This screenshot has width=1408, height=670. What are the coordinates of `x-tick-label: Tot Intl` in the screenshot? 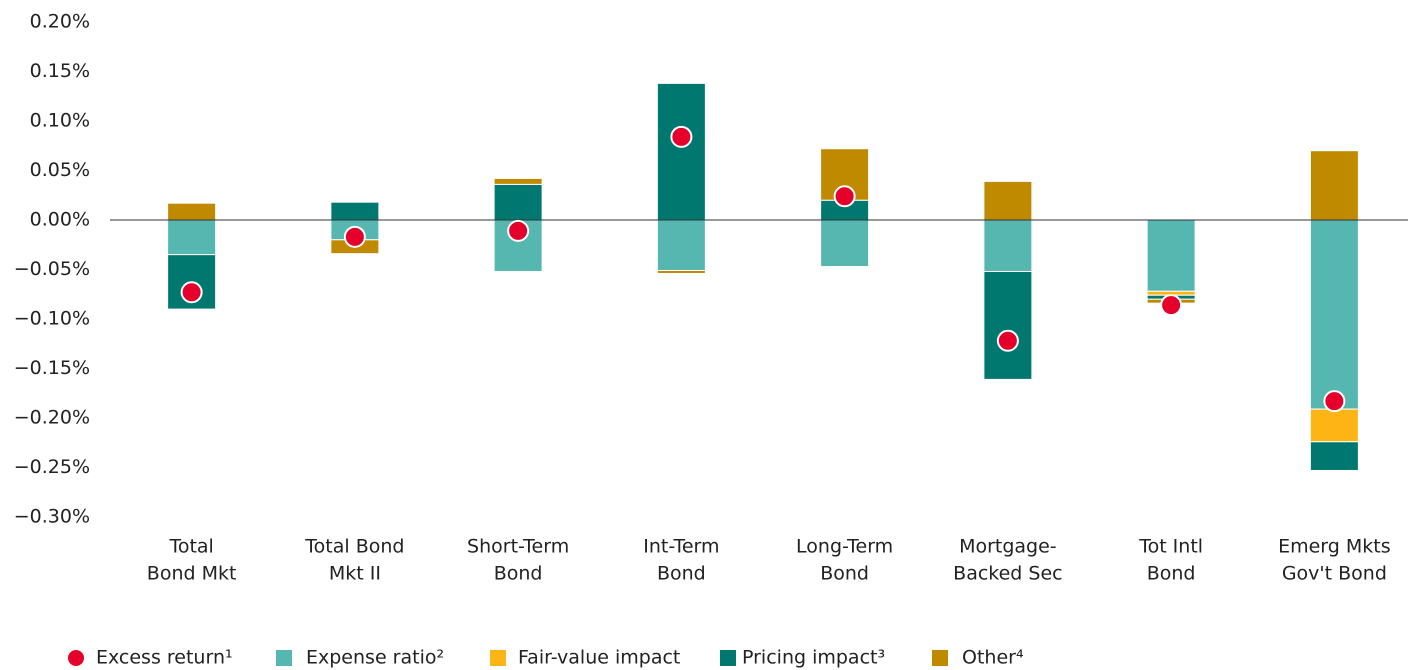 It's located at (1170, 547).